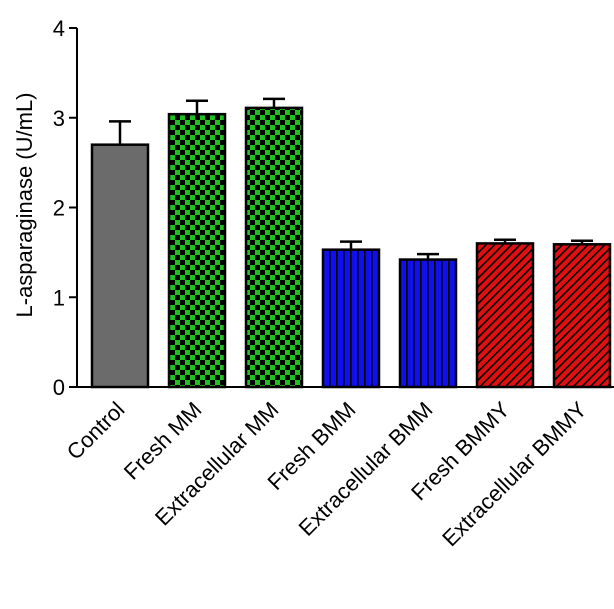 Image resolution: width=614 pixels, height=609 pixels. Describe the element at coordinates (65, 208) in the screenshot. I see `y-axis: 0 1 2 3 4` at that location.